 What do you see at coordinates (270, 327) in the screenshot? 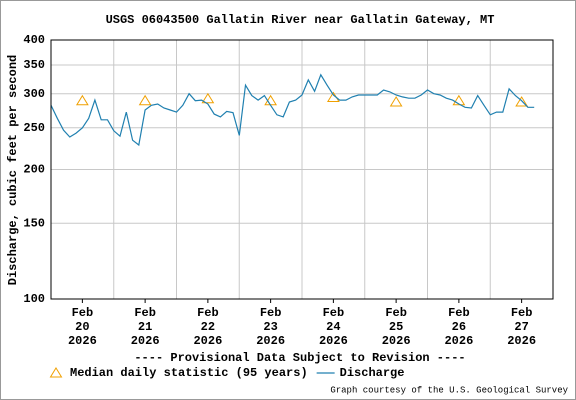
I see `x-tick-label: 23` at bounding box center [270, 327].